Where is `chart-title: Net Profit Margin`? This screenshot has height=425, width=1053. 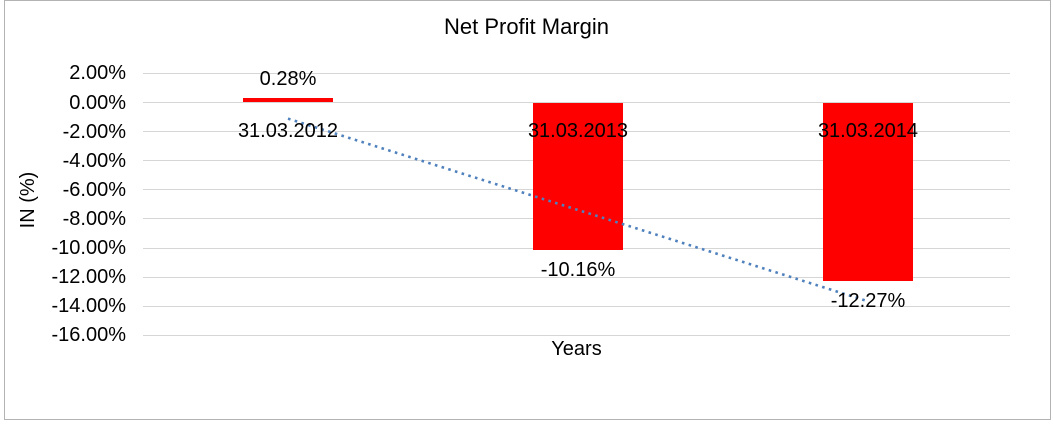 chart-title: Net Profit Margin is located at coordinates (526, 26).